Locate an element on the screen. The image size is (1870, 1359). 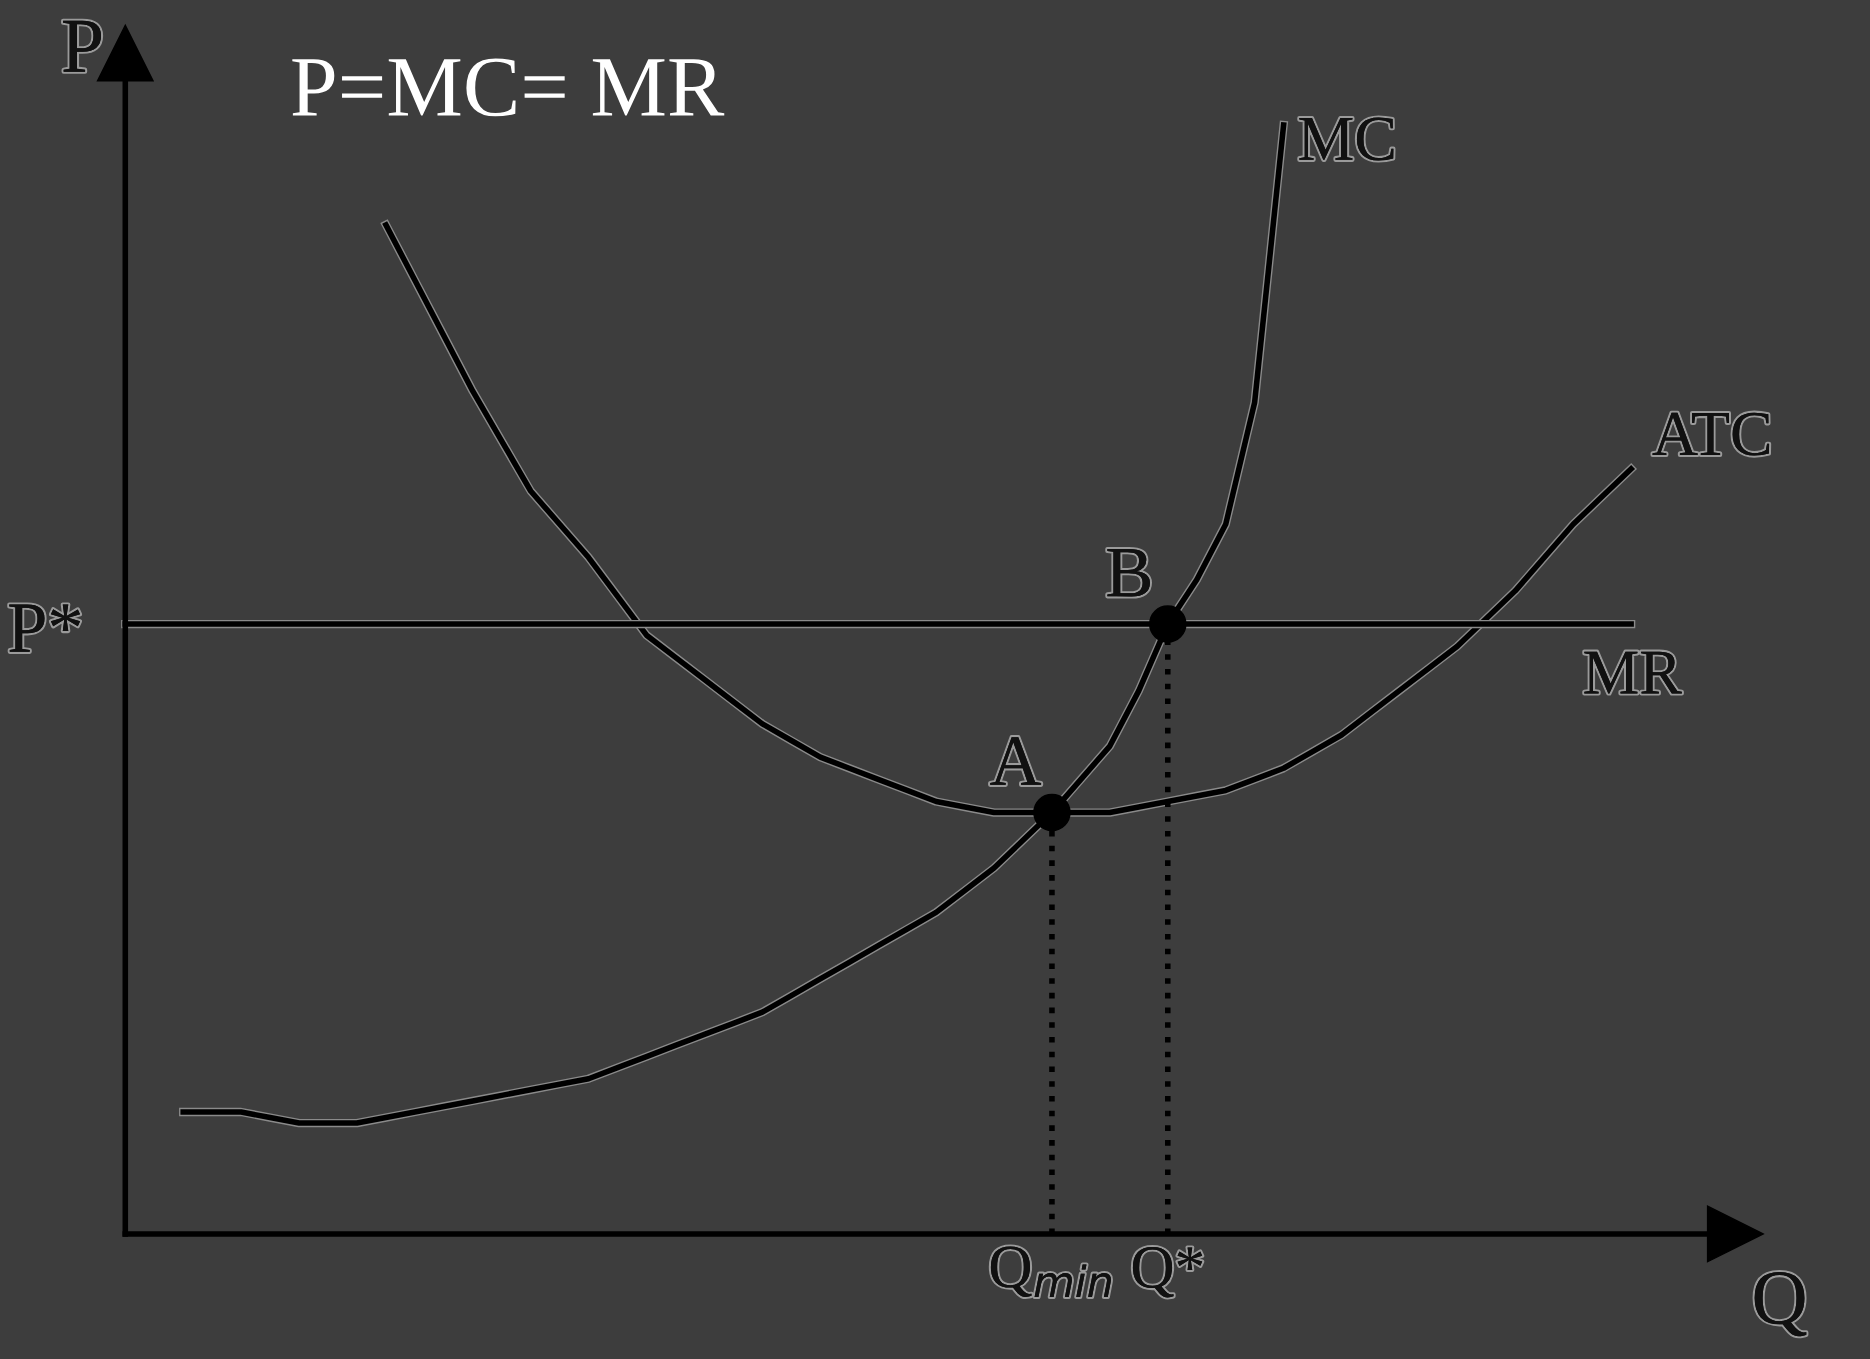
series-label: ATC is located at coordinates (1711, 434).